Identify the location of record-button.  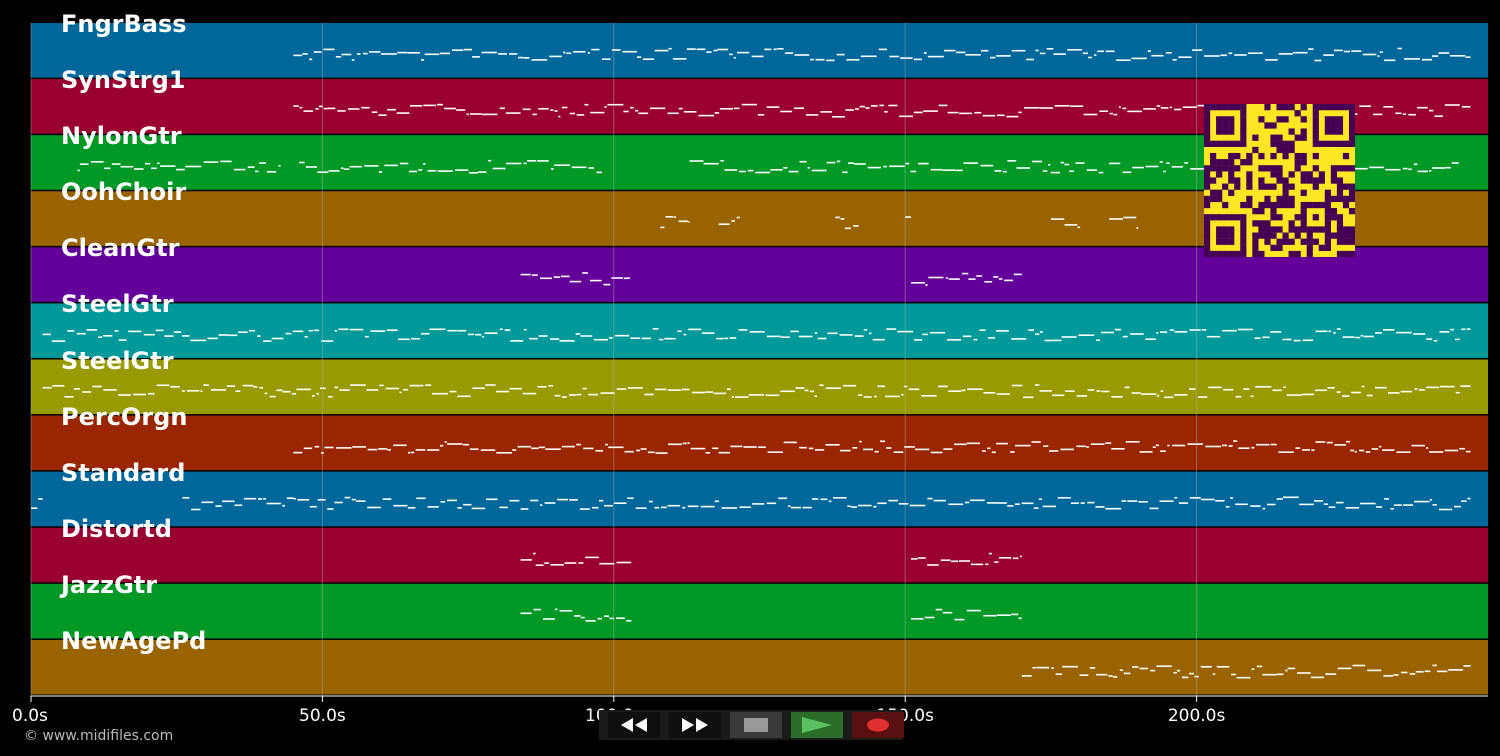
(878, 725).